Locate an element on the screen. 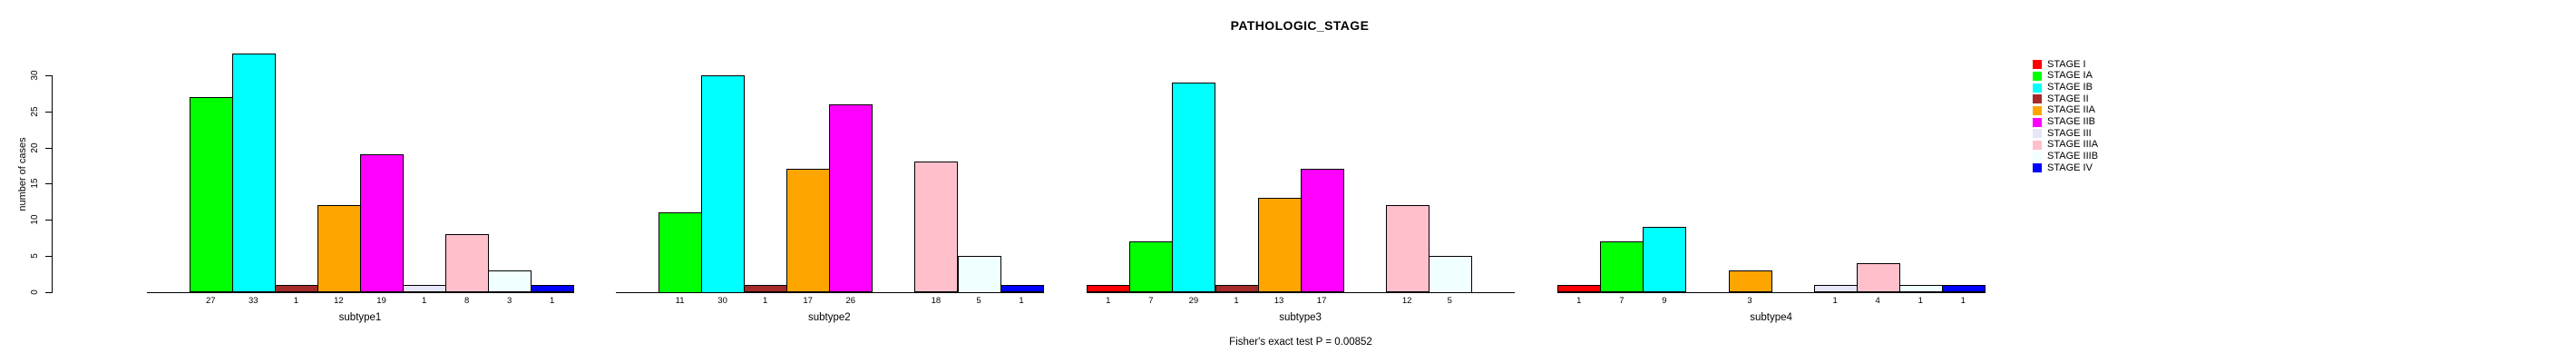  legend-swatch-stage-ia is located at coordinates (2037, 76).